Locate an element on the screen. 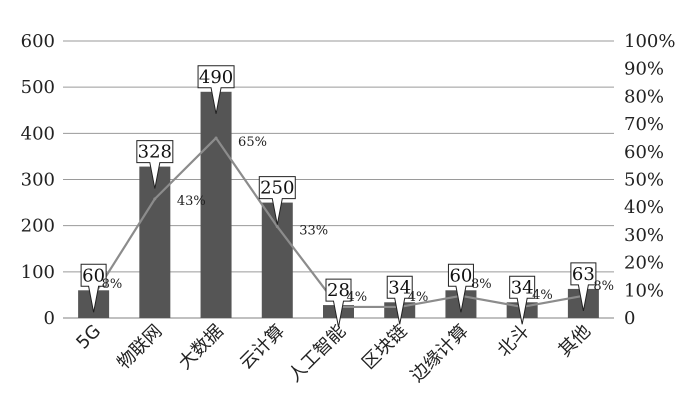 The image size is (695, 410). right-tick-label: 80% is located at coordinates (644, 96).